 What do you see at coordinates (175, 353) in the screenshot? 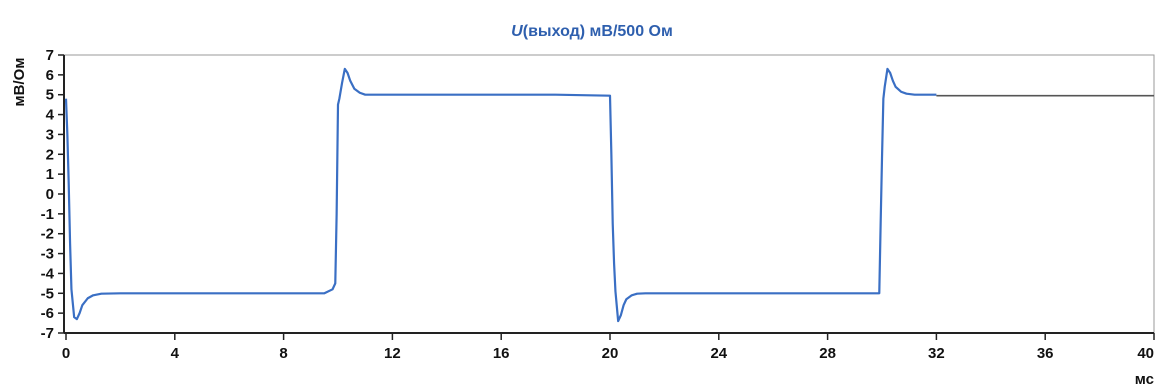
I see `x-tick-label: 4` at bounding box center [175, 353].